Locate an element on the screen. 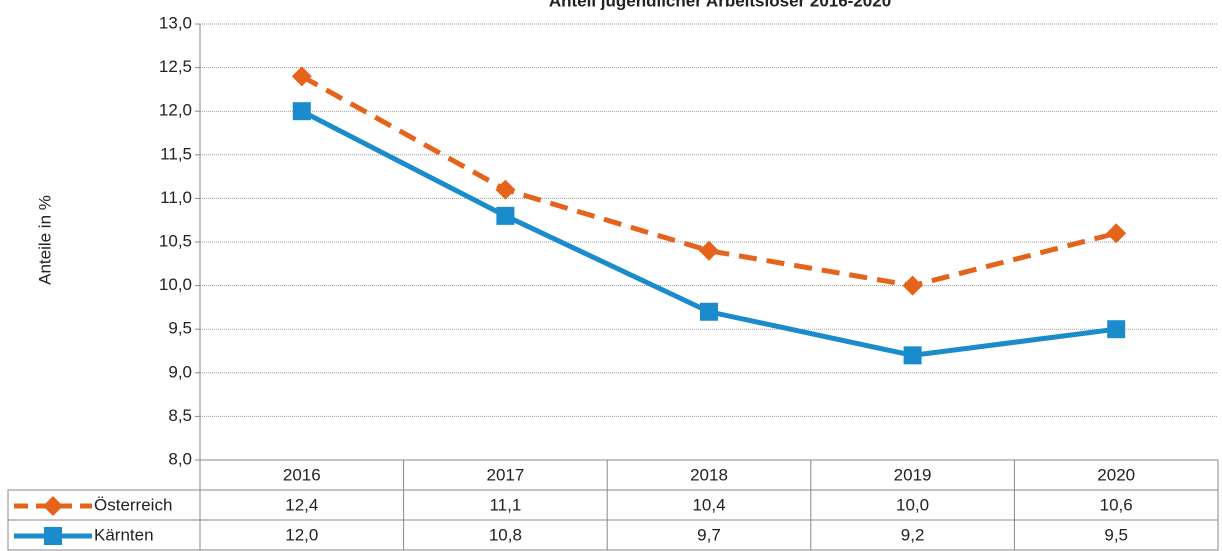 This screenshot has width=1222, height=551. table-value: 12,4 is located at coordinates (301, 504).